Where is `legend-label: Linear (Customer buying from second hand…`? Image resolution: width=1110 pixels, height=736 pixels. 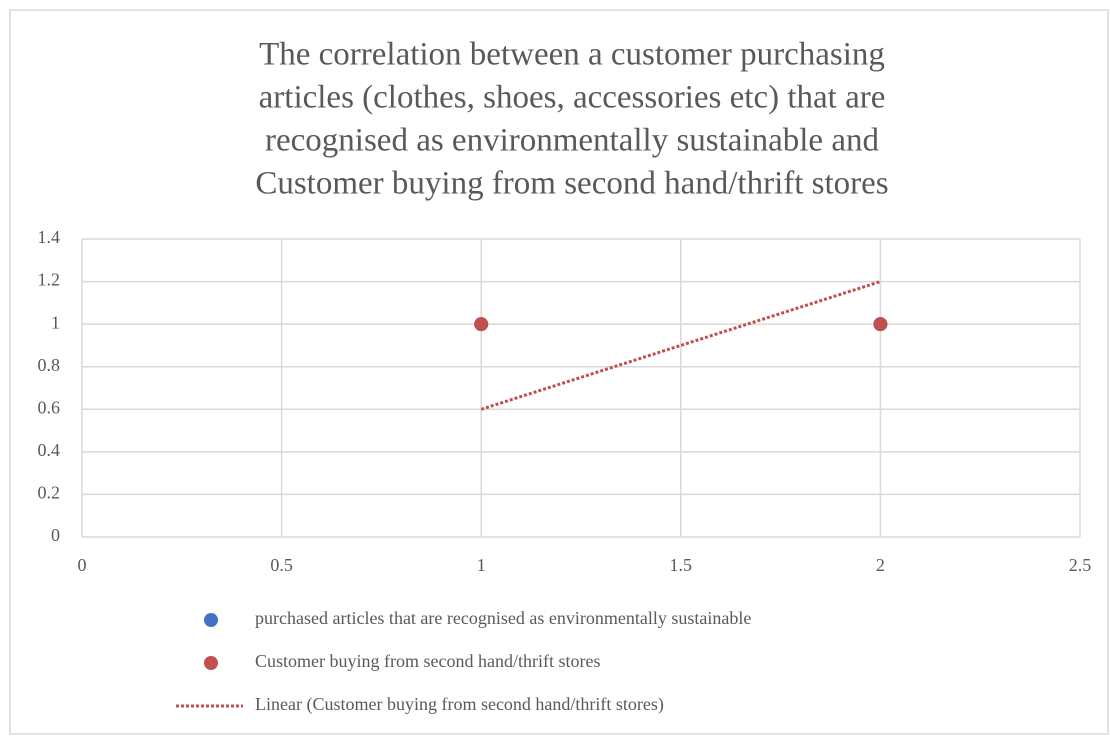 legend-label: Linear (Customer buying from second hand… is located at coordinates (459, 704).